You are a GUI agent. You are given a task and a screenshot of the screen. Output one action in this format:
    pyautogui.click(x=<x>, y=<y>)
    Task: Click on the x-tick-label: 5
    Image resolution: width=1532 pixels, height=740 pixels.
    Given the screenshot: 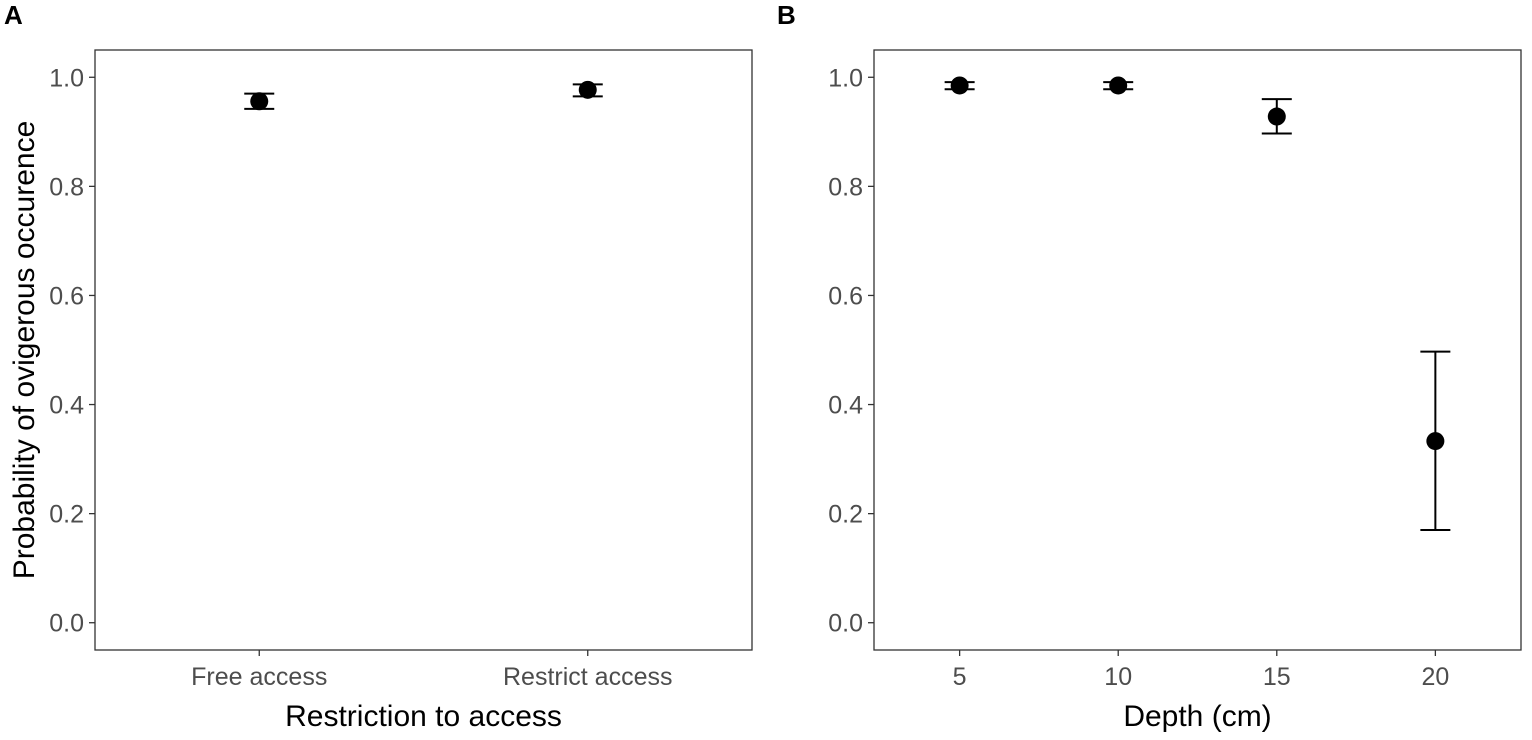 What is the action you would take?
    pyautogui.click(x=960, y=677)
    